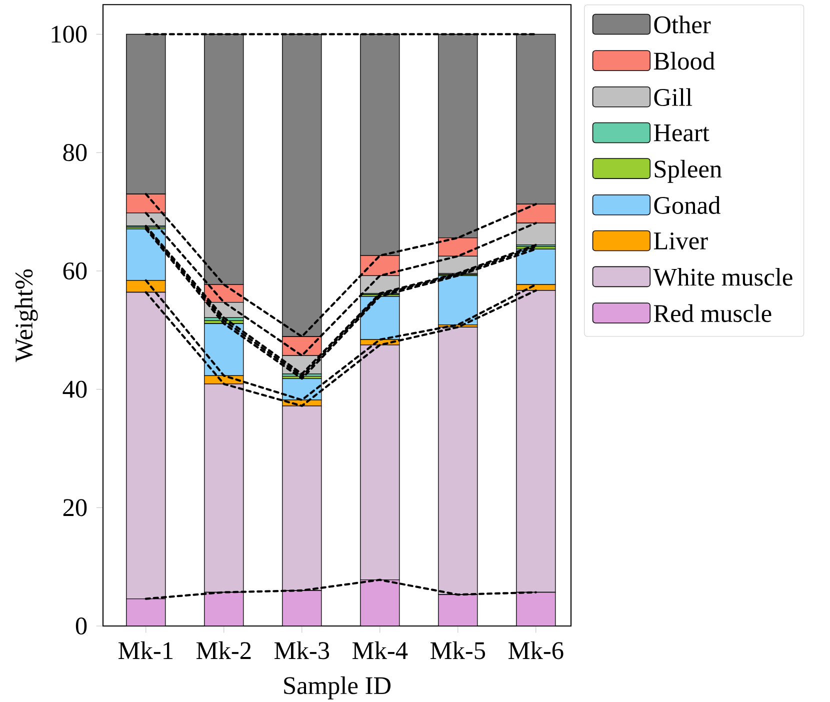 The width and height of the screenshot is (830, 702). What do you see at coordinates (81, 626) in the screenshot?
I see `y-tick-label: 0` at bounding box center [81, 626].